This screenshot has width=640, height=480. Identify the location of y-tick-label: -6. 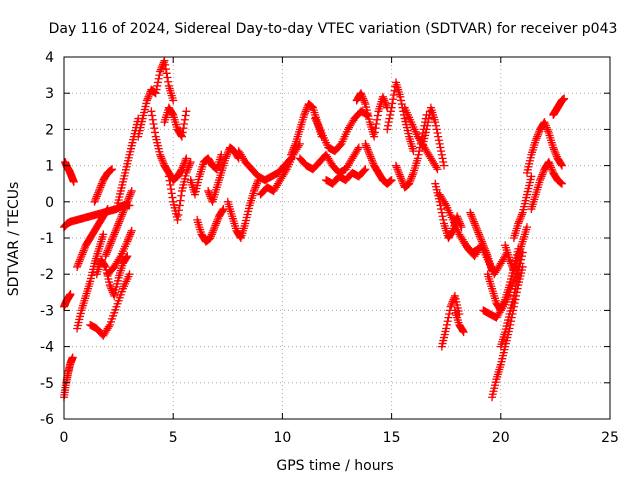
(47, 420).